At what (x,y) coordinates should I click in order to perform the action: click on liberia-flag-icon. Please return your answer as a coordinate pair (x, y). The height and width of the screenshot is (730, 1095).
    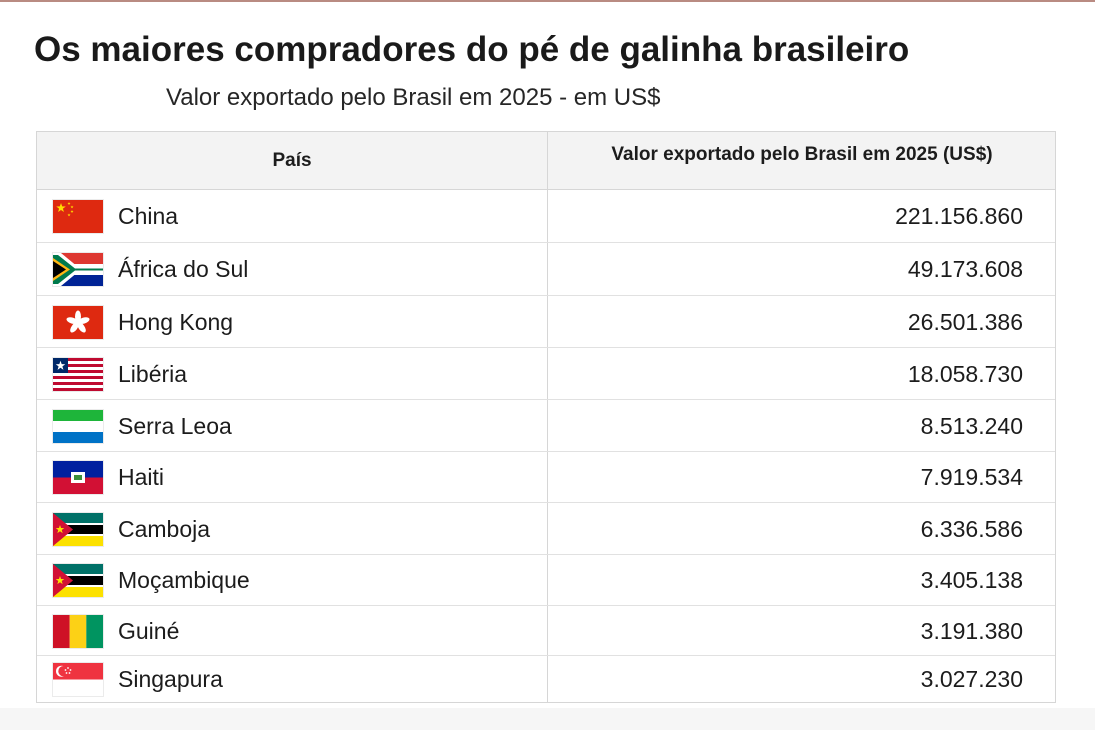
    Looking at the image, I should click on (78, 374).